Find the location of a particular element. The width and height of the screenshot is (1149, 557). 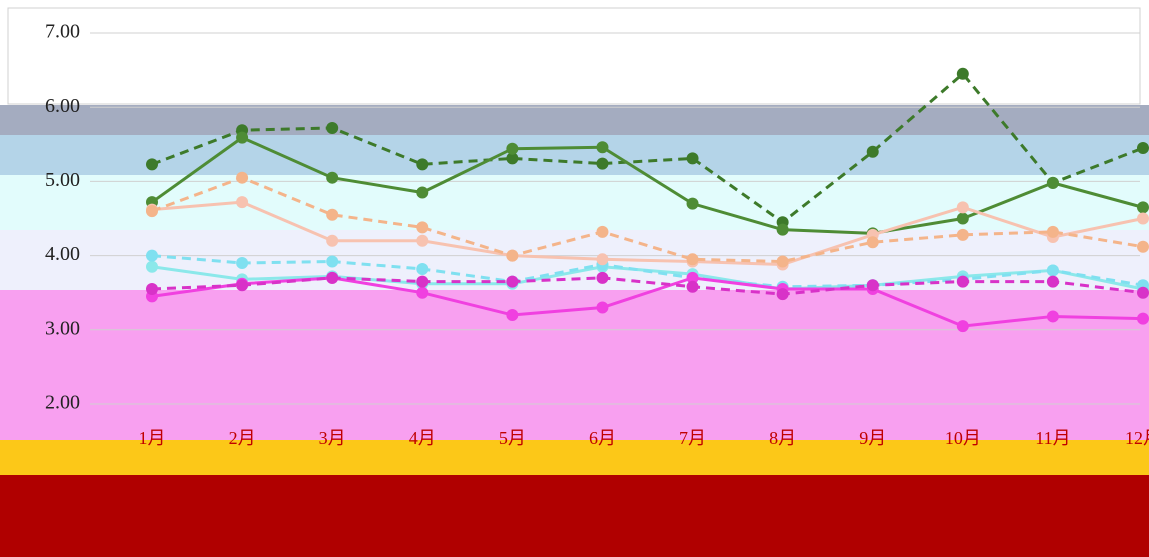

y-tick-label: 2.00 is located at coordinates (62, 403).